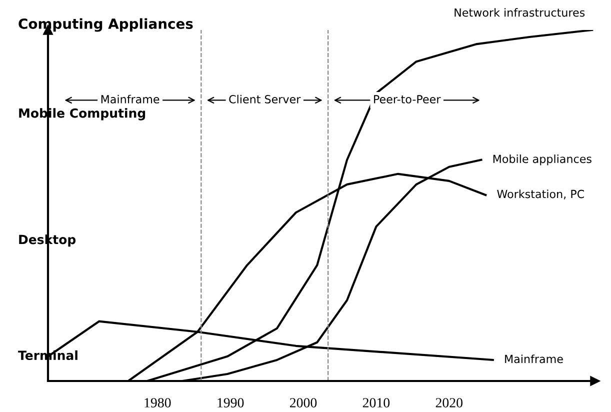 The width and height of the screenshot is (611, 412). What do you see at coordinates (265, 99) in the screenshot?
I see `annotation: Client Server` at bounding box center [265, 99].